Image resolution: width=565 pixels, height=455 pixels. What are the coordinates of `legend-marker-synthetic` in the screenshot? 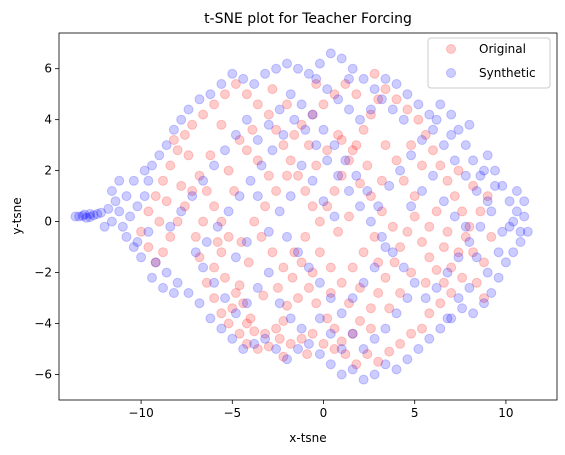 It's located at (451, 73).